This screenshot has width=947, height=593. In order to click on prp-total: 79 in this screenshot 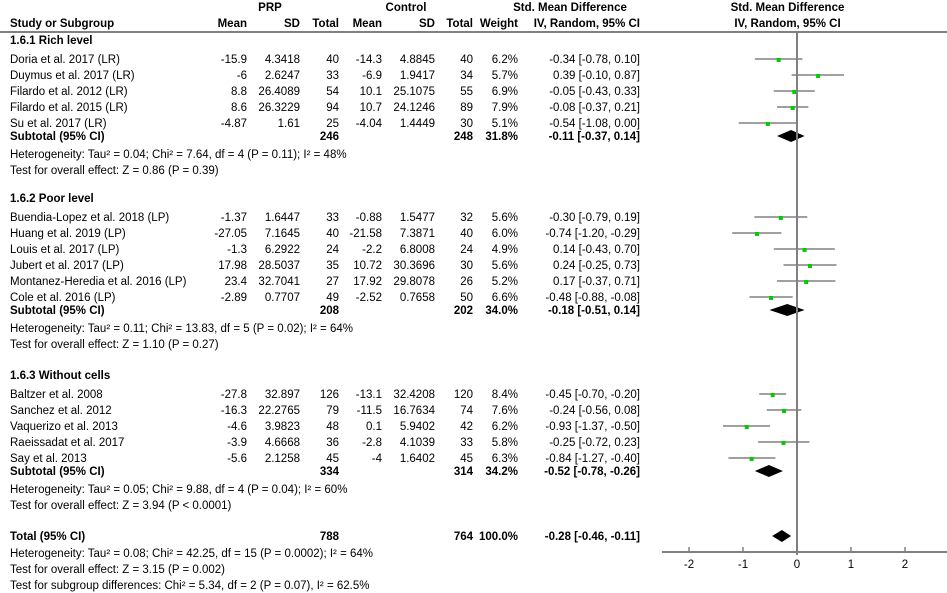, I will do `click(332, 411)`.